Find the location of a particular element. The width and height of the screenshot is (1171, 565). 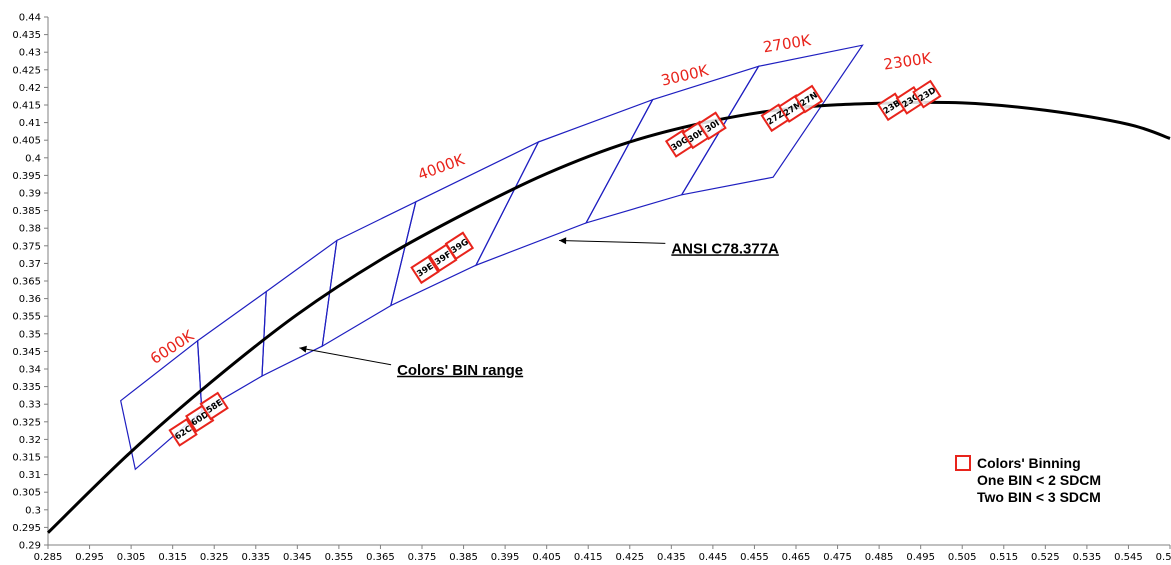

y-tick-label: 0.37 is located at coordinates (30, 264).